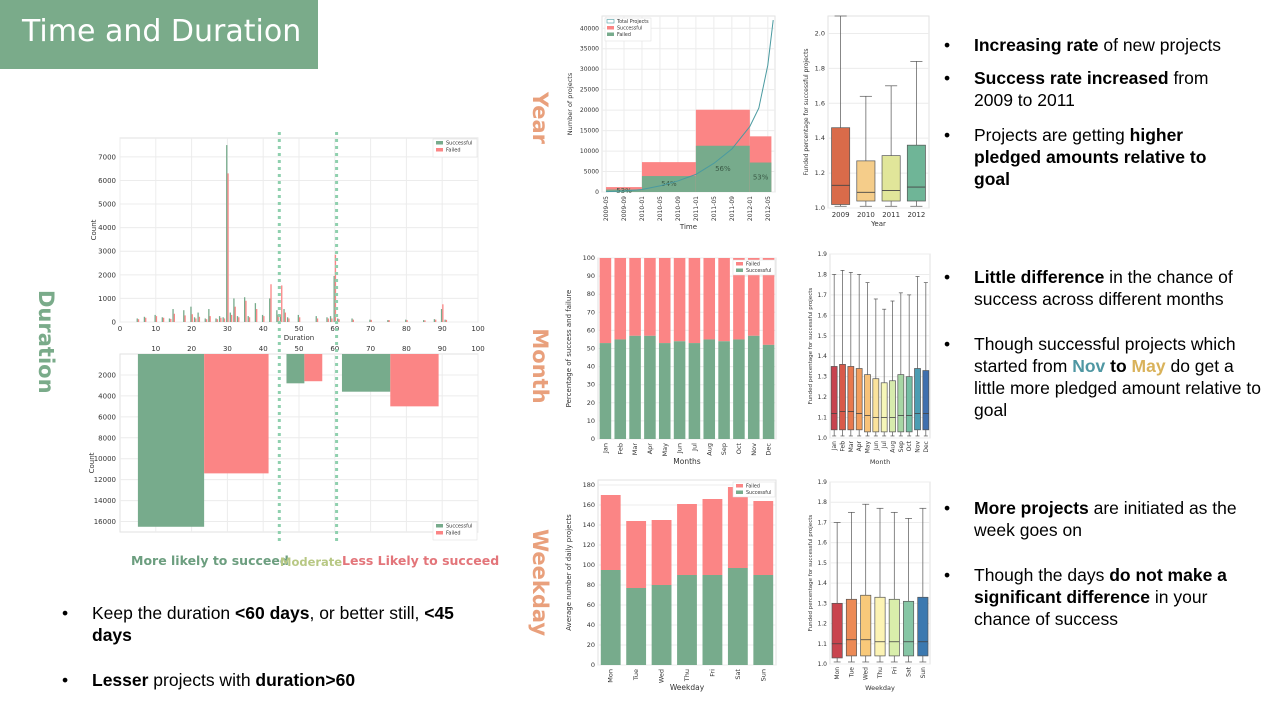  Describe the element at coordinates (305, 680) in the screenshot. I see `duration-bullet-text-run: duration>60` at that location.